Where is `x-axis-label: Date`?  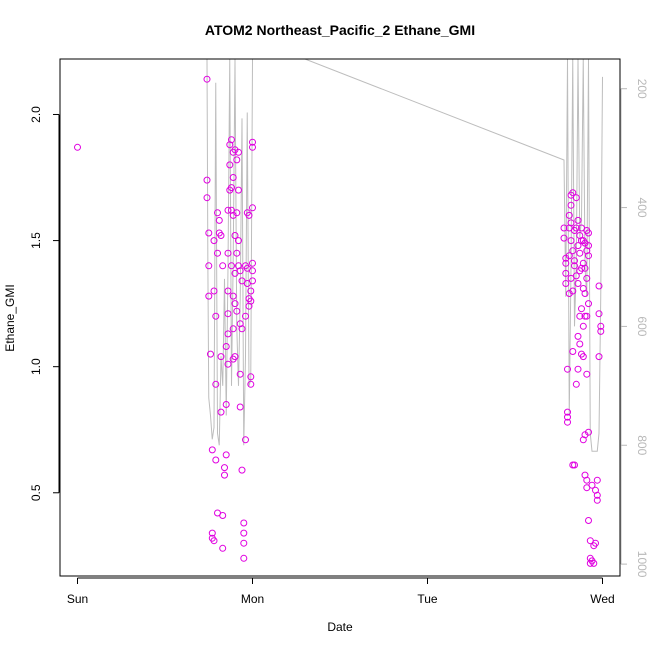 x-axis-label: Date is located at coordinates (340, 627).